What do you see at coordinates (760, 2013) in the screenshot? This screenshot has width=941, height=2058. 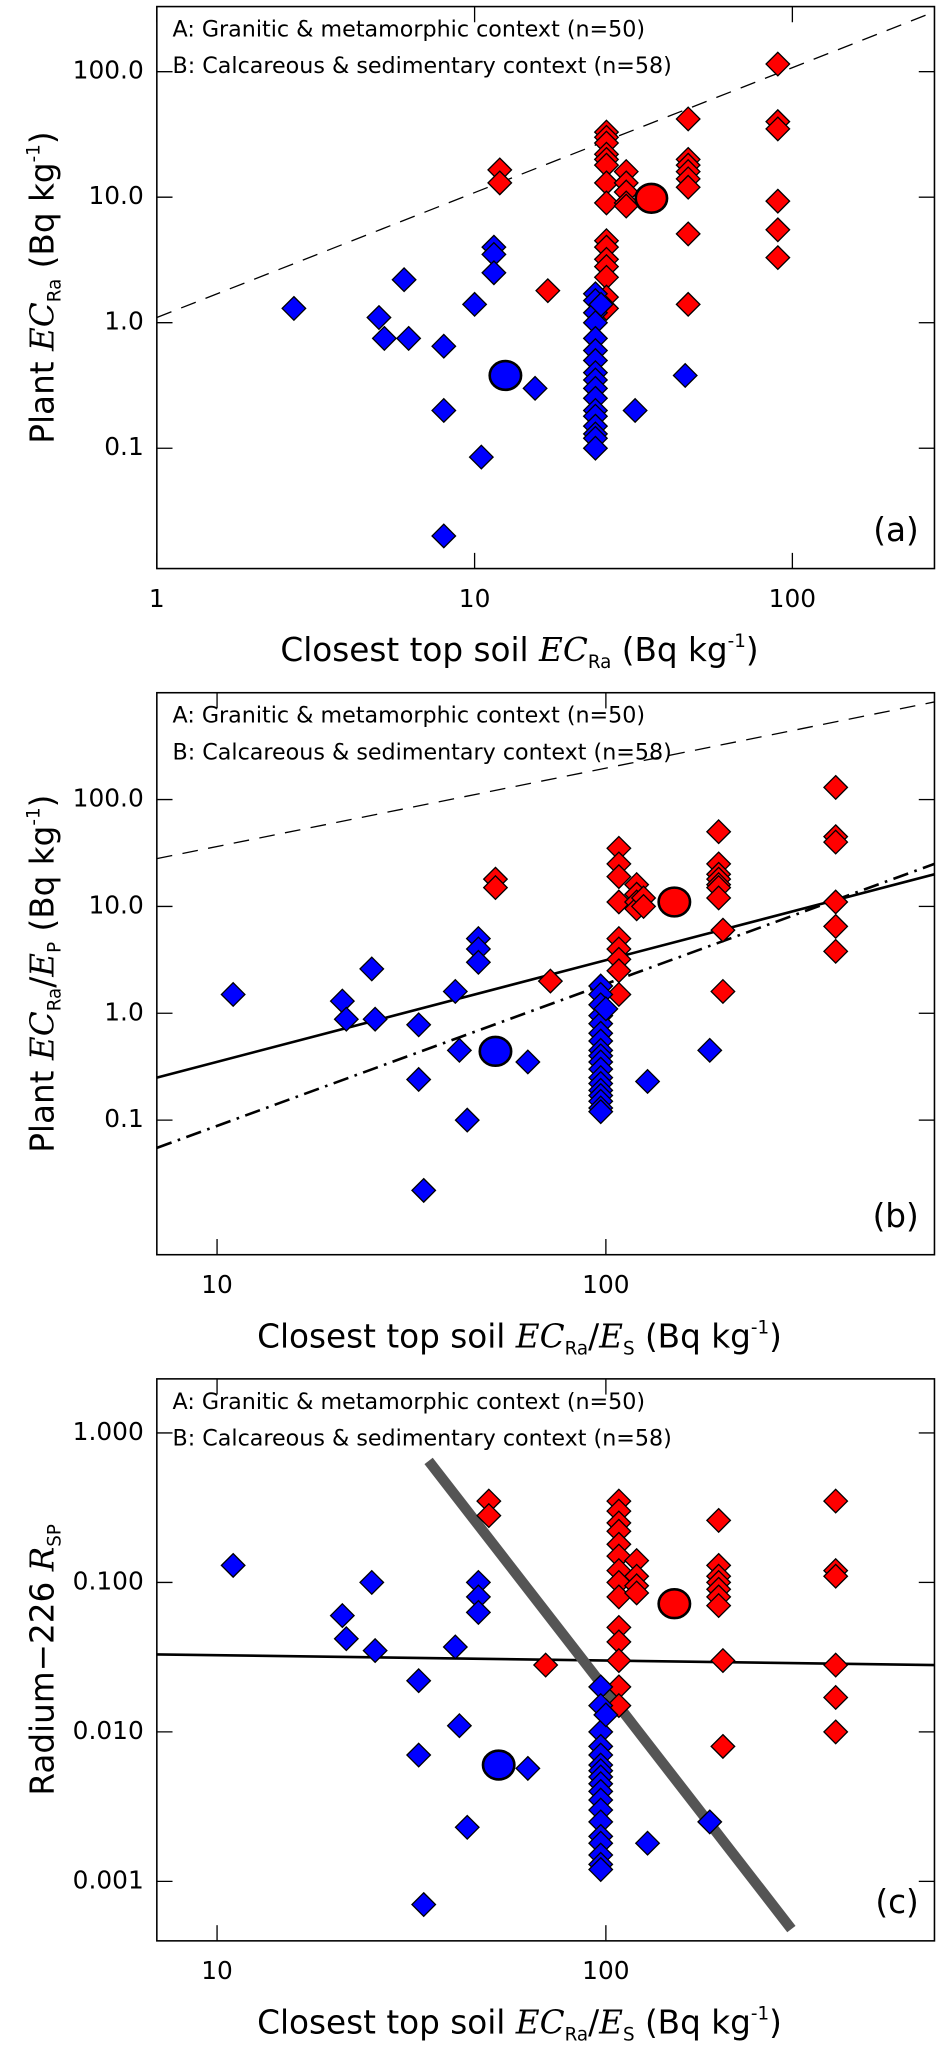 I see `axis-title-part: -1` at bounding box center [760, 2013].